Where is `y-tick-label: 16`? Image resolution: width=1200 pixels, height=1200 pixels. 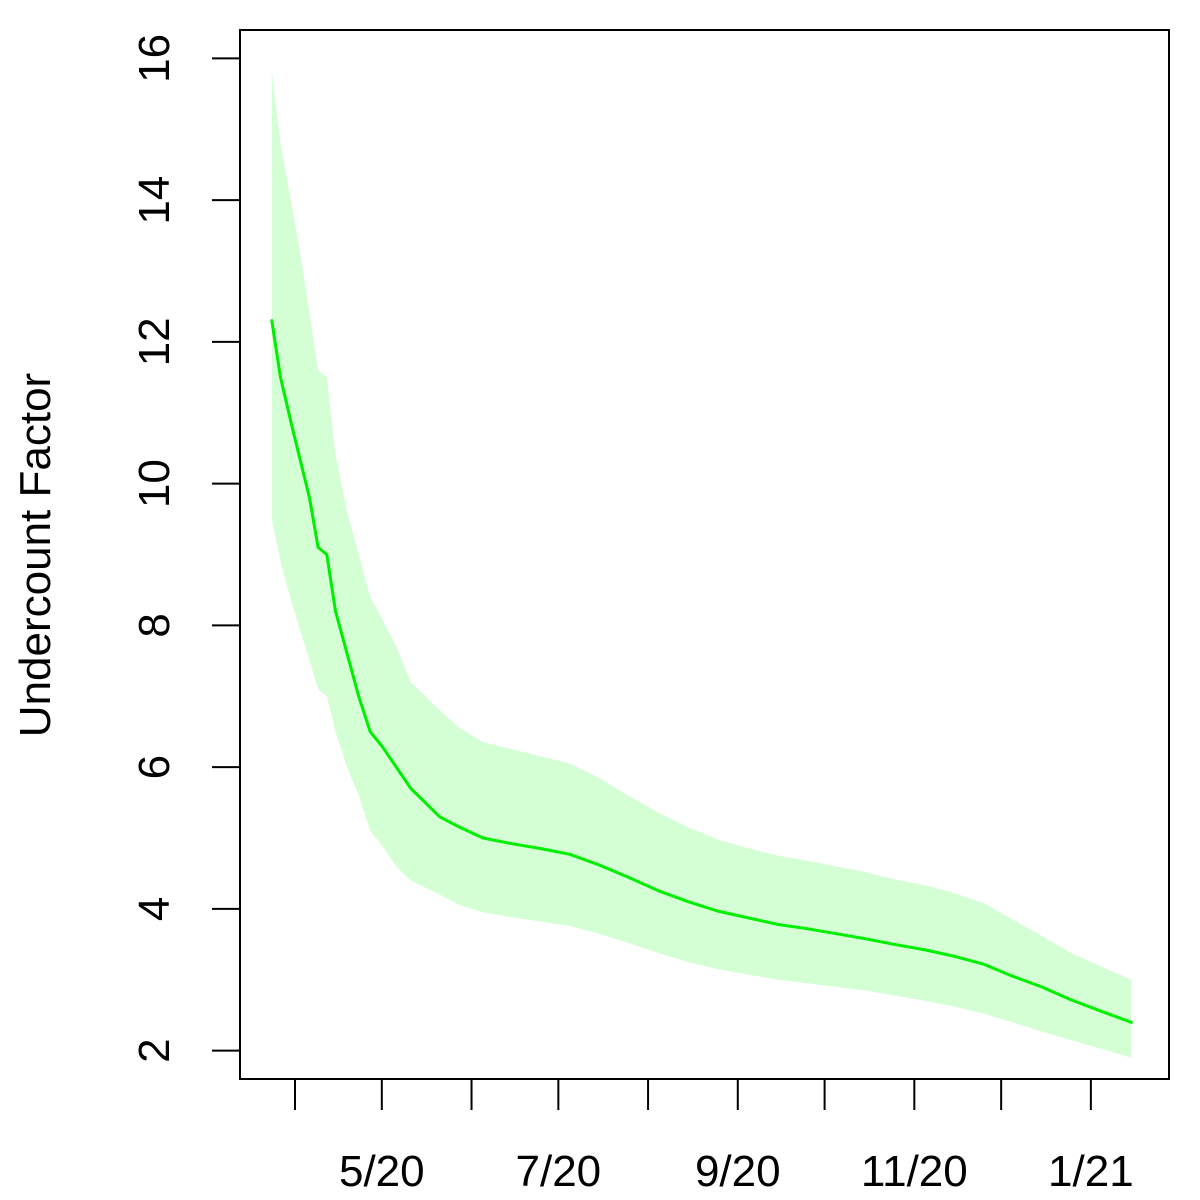
y-tick-label: 16 is located at coordinates (154, 58).